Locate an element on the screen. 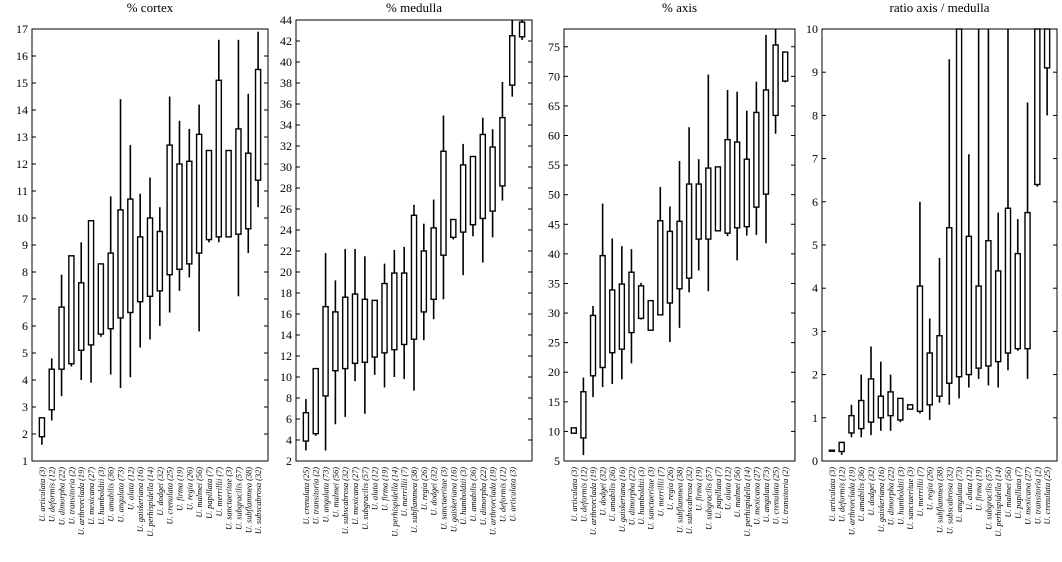  ytick-label-0-9: 10 is located at coordinates (22, 218).